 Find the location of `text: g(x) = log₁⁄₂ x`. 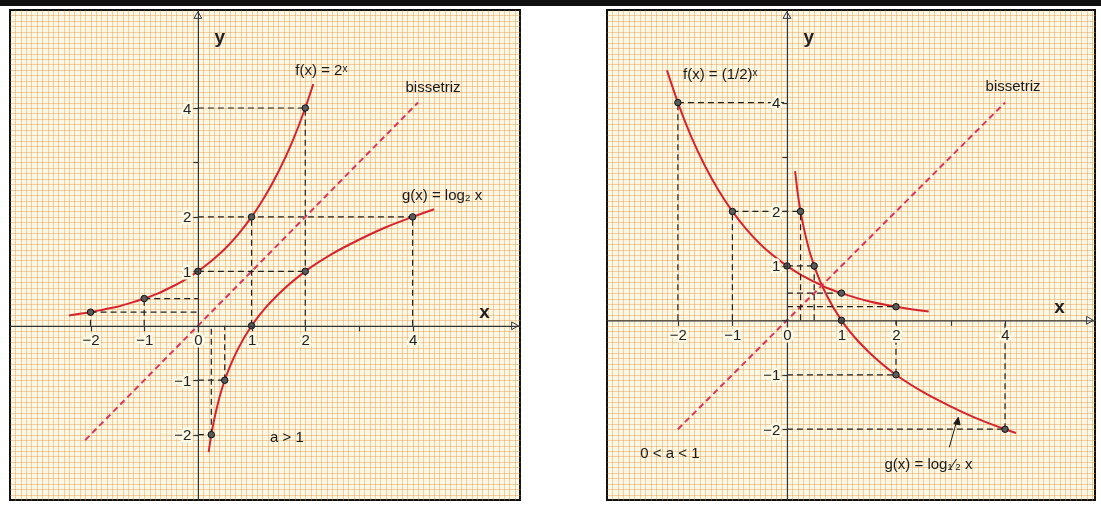

text: g(x) = log₁⁄₂ x is located at coordinates (928, 464).